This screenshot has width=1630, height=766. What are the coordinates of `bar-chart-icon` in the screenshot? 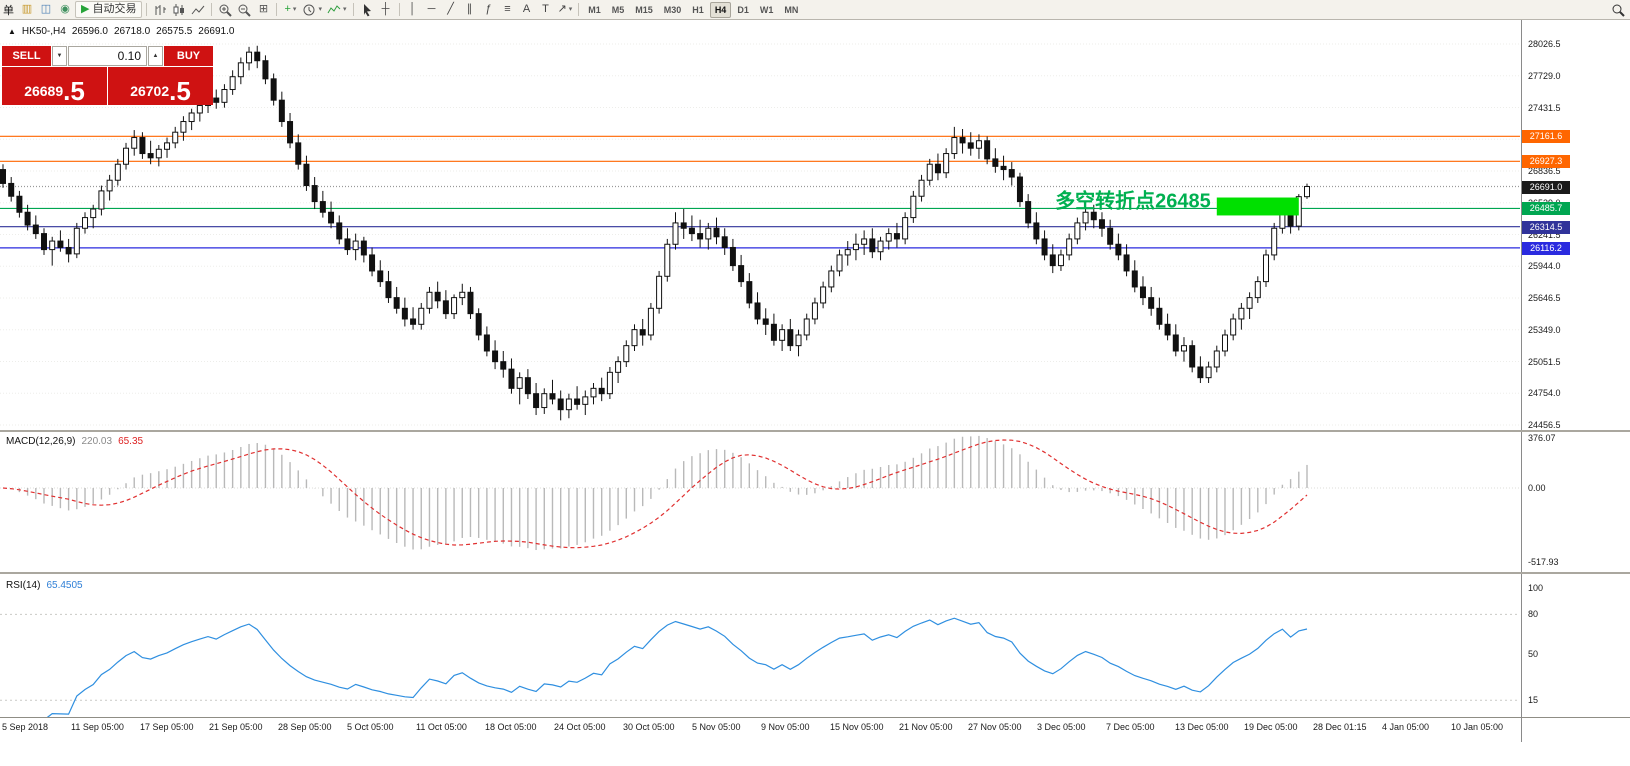 It's located at (160, 9).